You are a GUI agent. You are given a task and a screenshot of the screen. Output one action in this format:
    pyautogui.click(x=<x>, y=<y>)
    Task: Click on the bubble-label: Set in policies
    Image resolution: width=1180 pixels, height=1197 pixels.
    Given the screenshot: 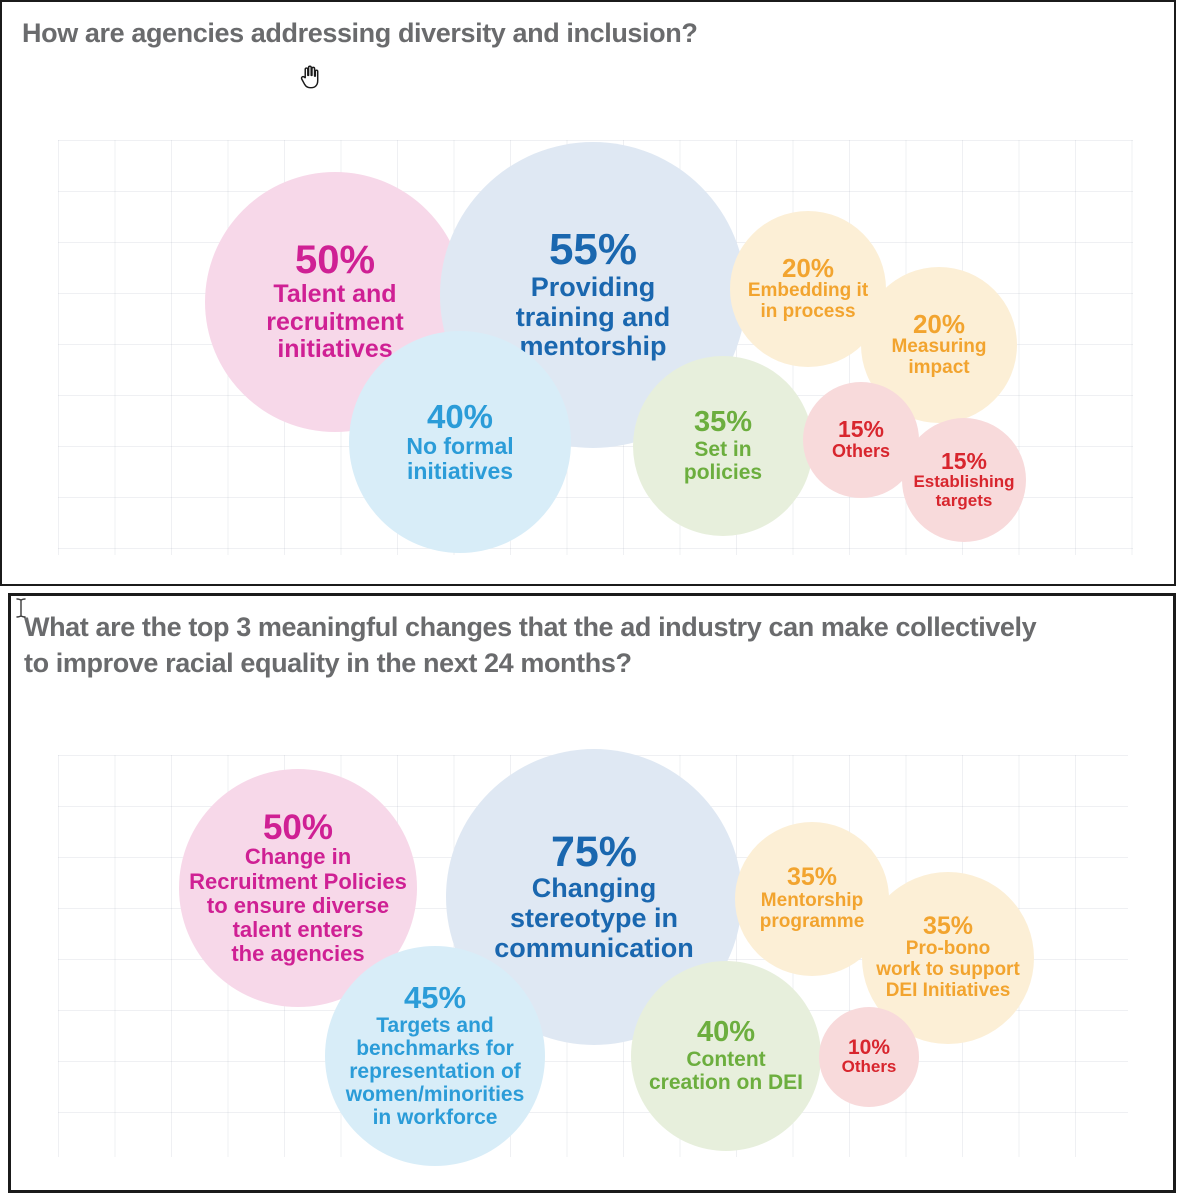 What is the action you would take?
    pyautogui.click(x=723, y=460)
    